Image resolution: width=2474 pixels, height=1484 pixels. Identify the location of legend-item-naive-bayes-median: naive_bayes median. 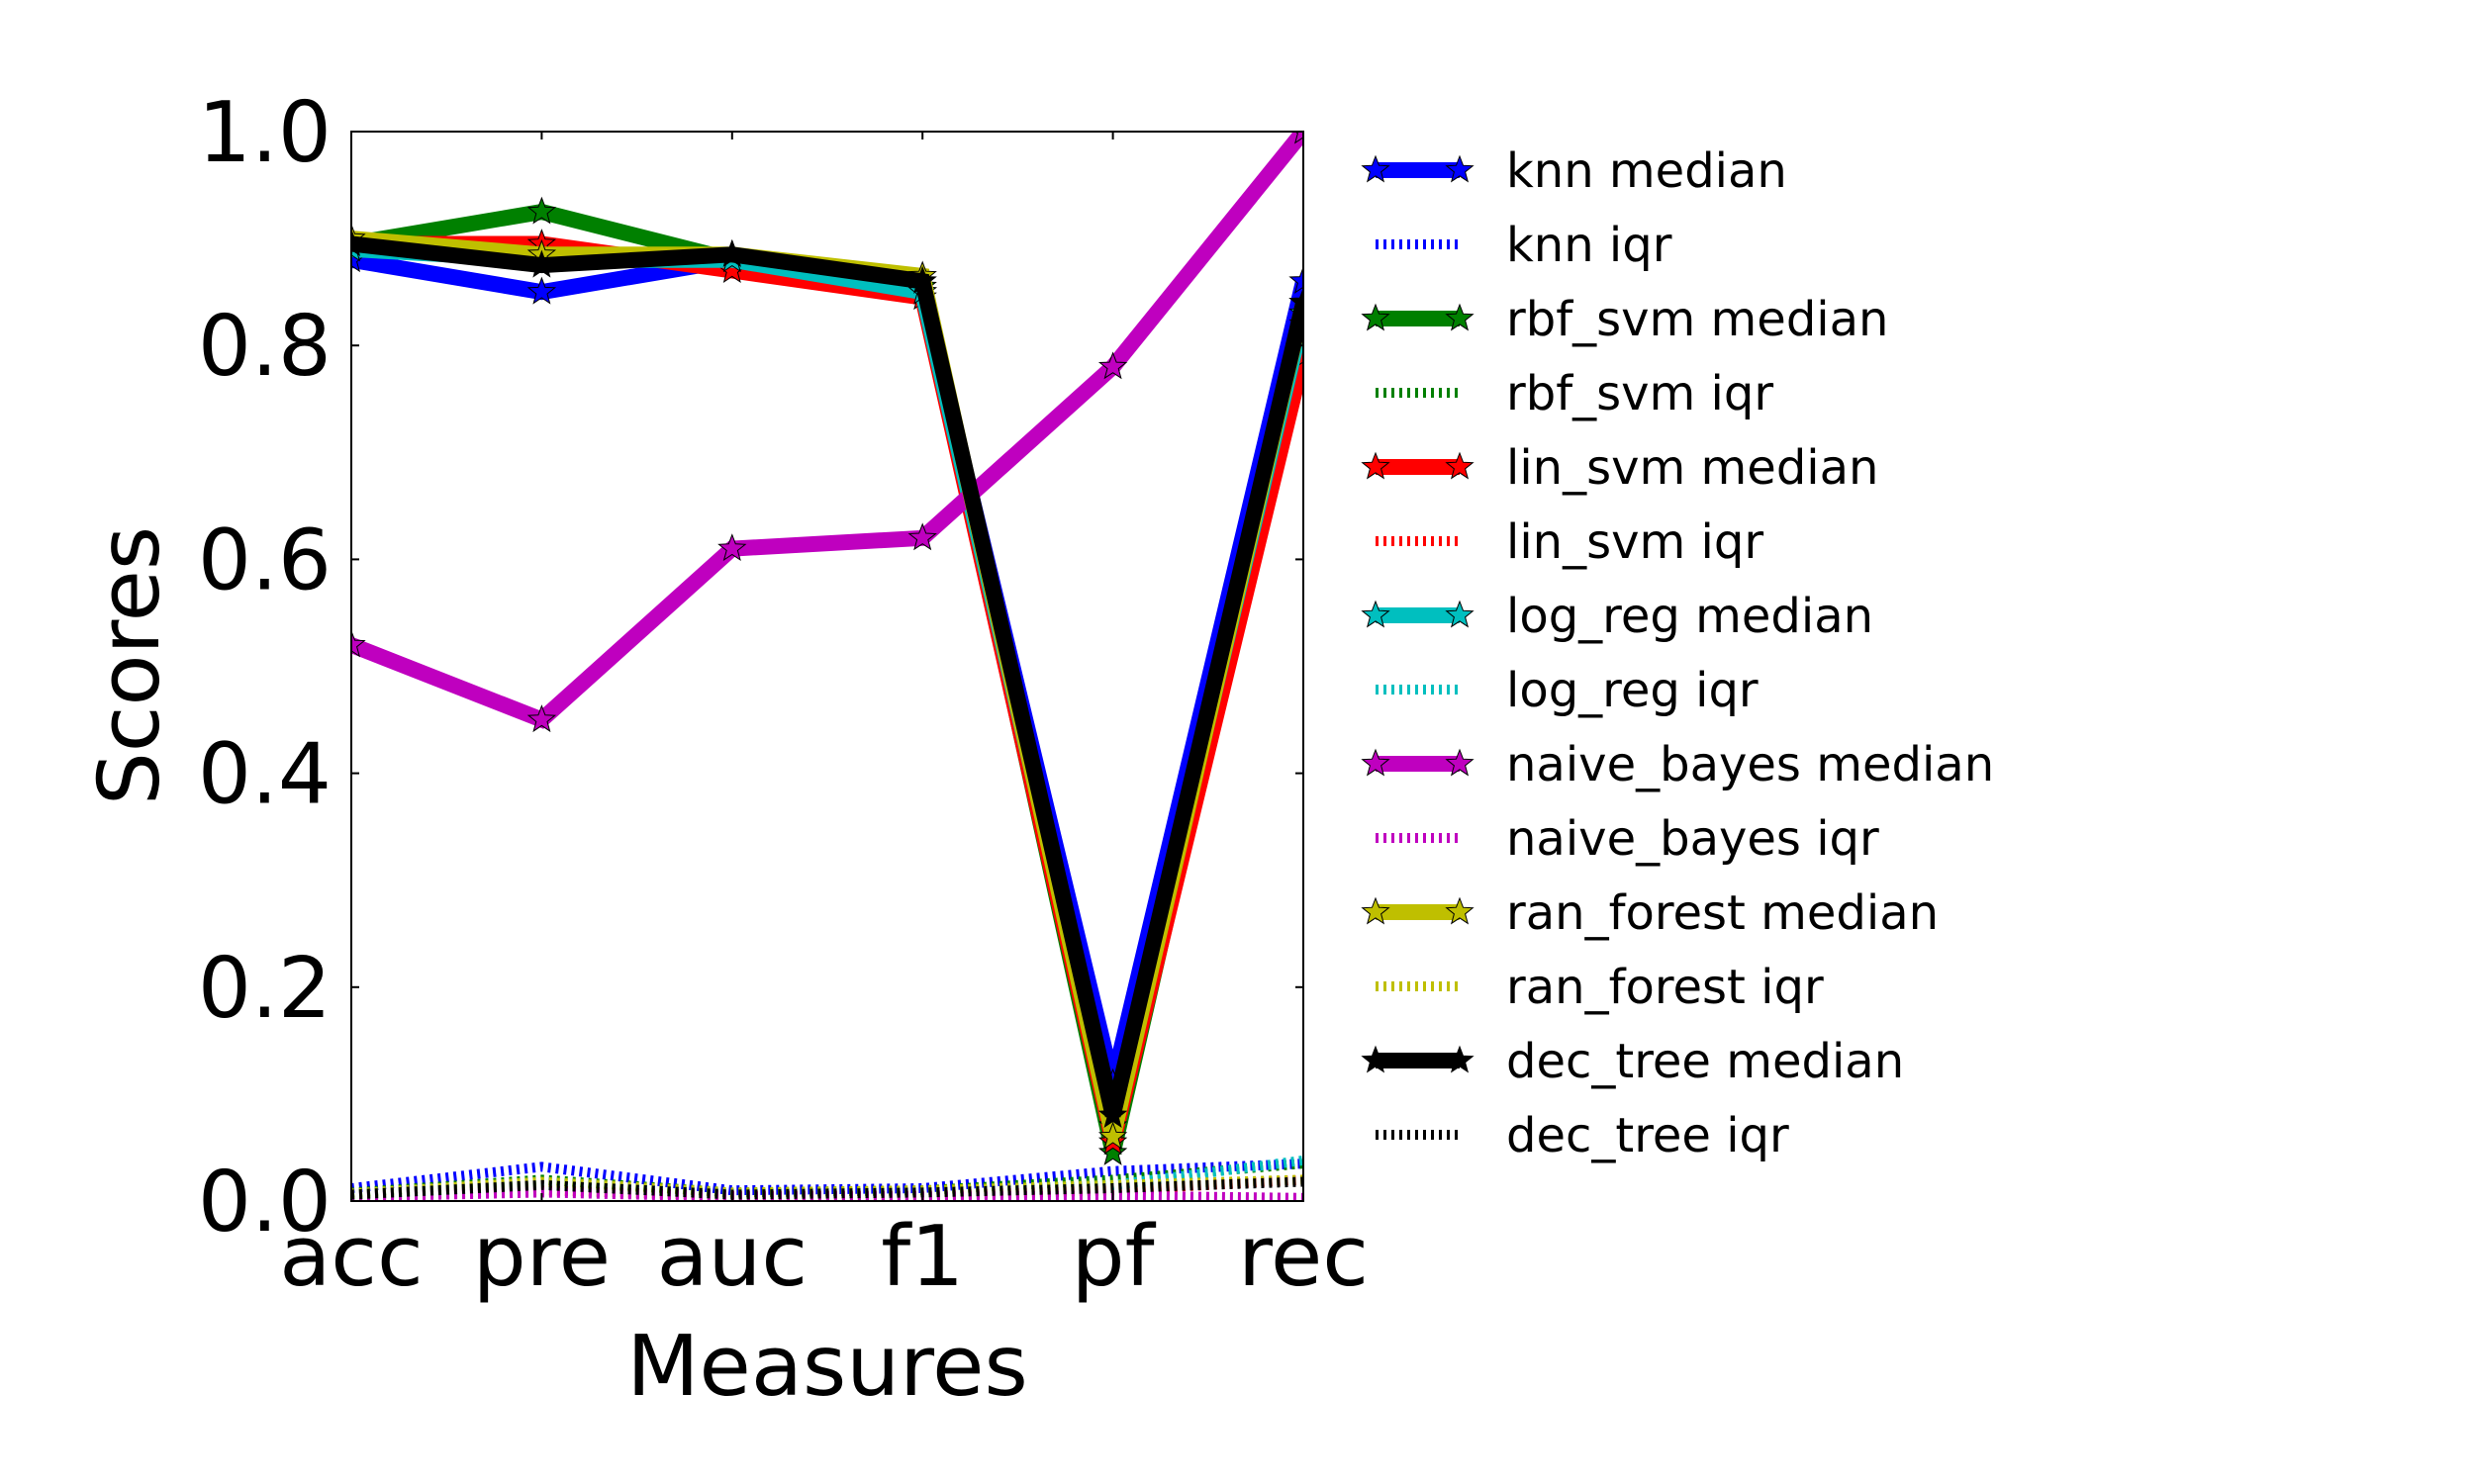
(1677, 764).